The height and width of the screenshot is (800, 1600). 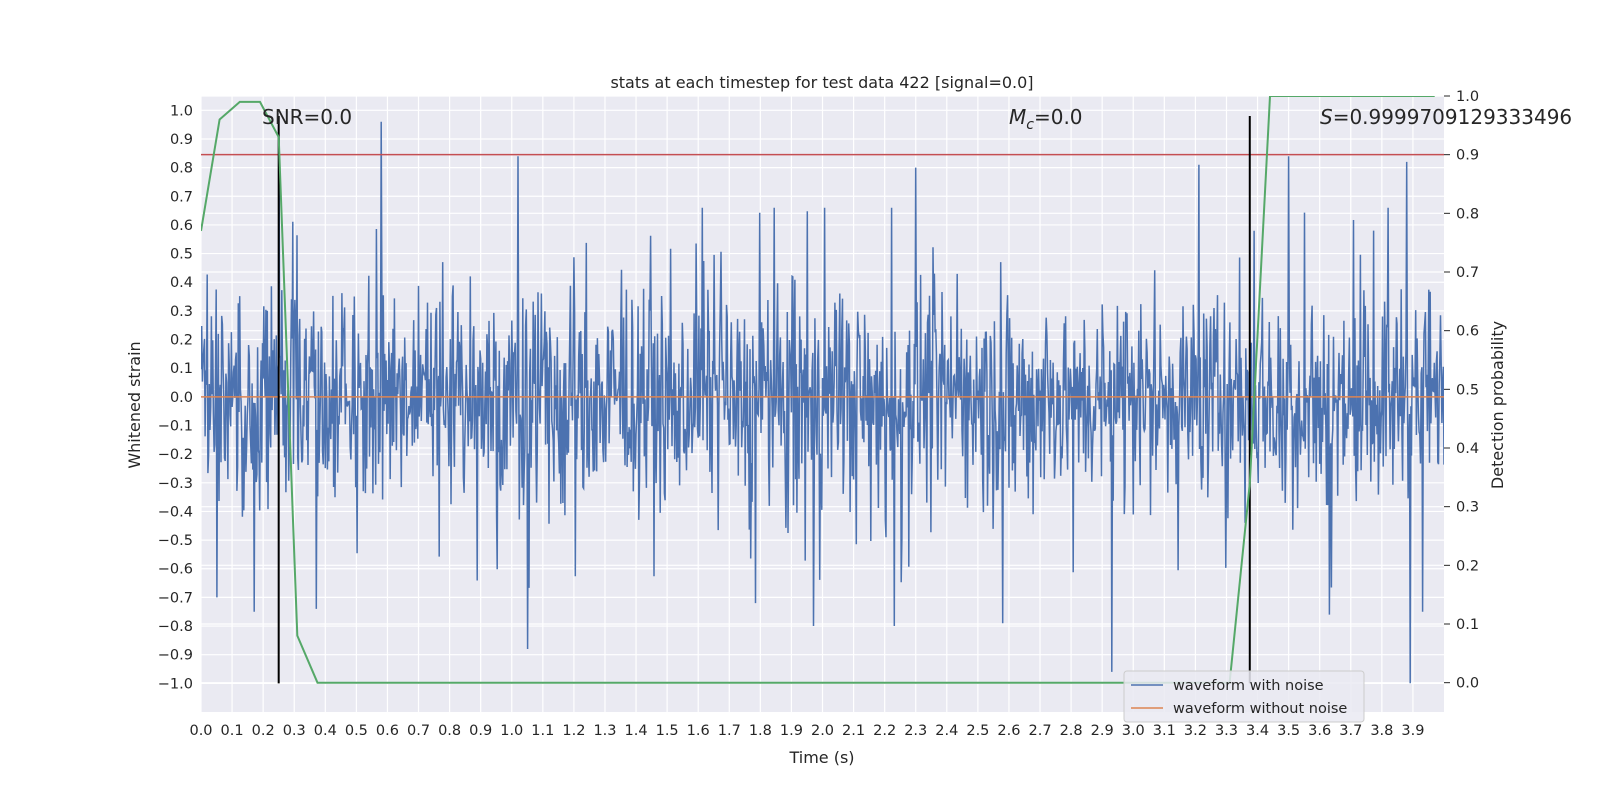 What do you see at coordinates (175, 598) in the screenshot?
I see `y-tick-label: −0.7` at bounding box center [175, 598].